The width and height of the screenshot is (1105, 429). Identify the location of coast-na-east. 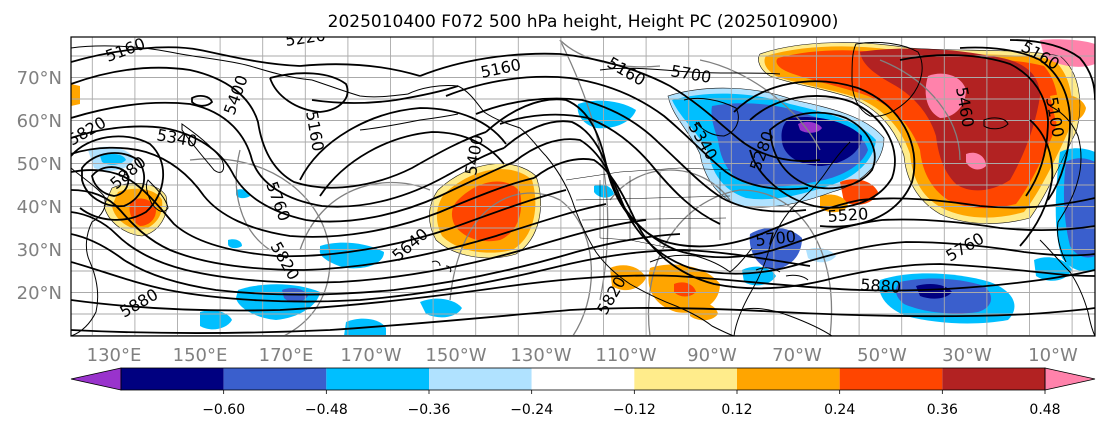
(792, 238).